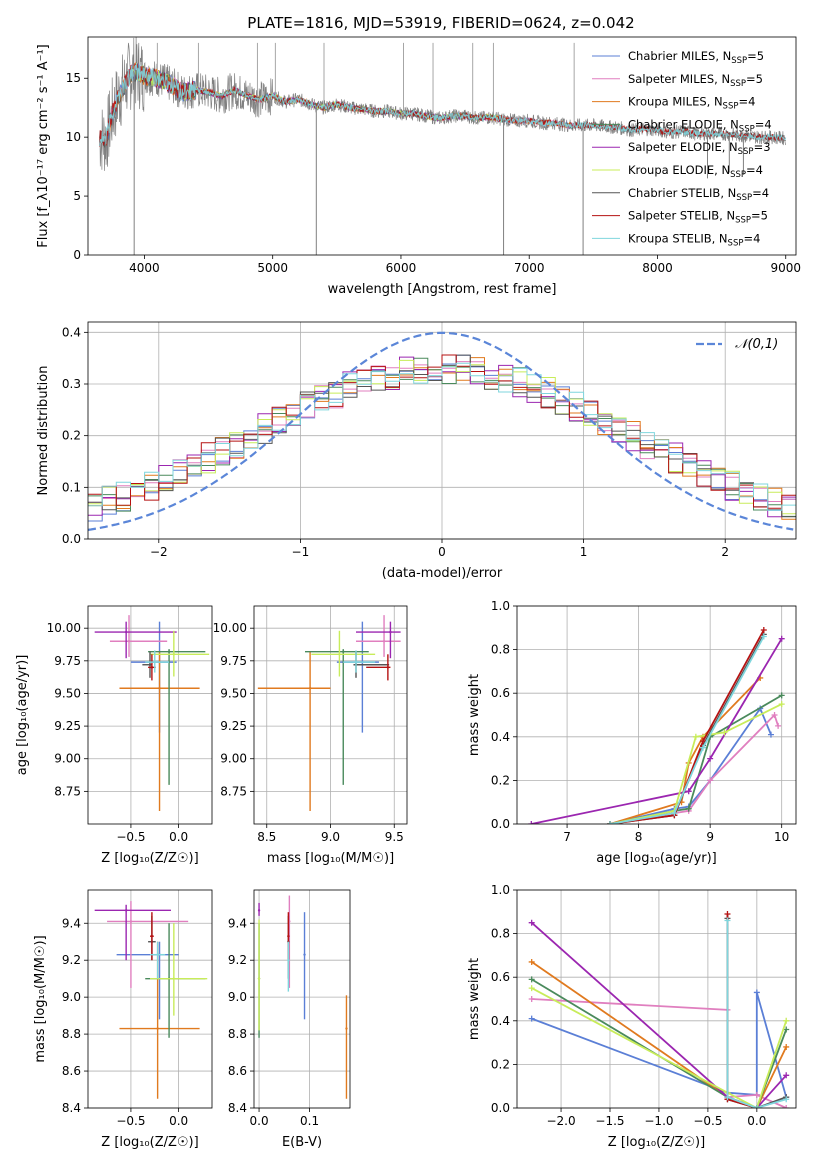 The width and height of the screenshot is (819, 1170). I want to click on mass_vs_Z-plot-area, so click(151, 1000).